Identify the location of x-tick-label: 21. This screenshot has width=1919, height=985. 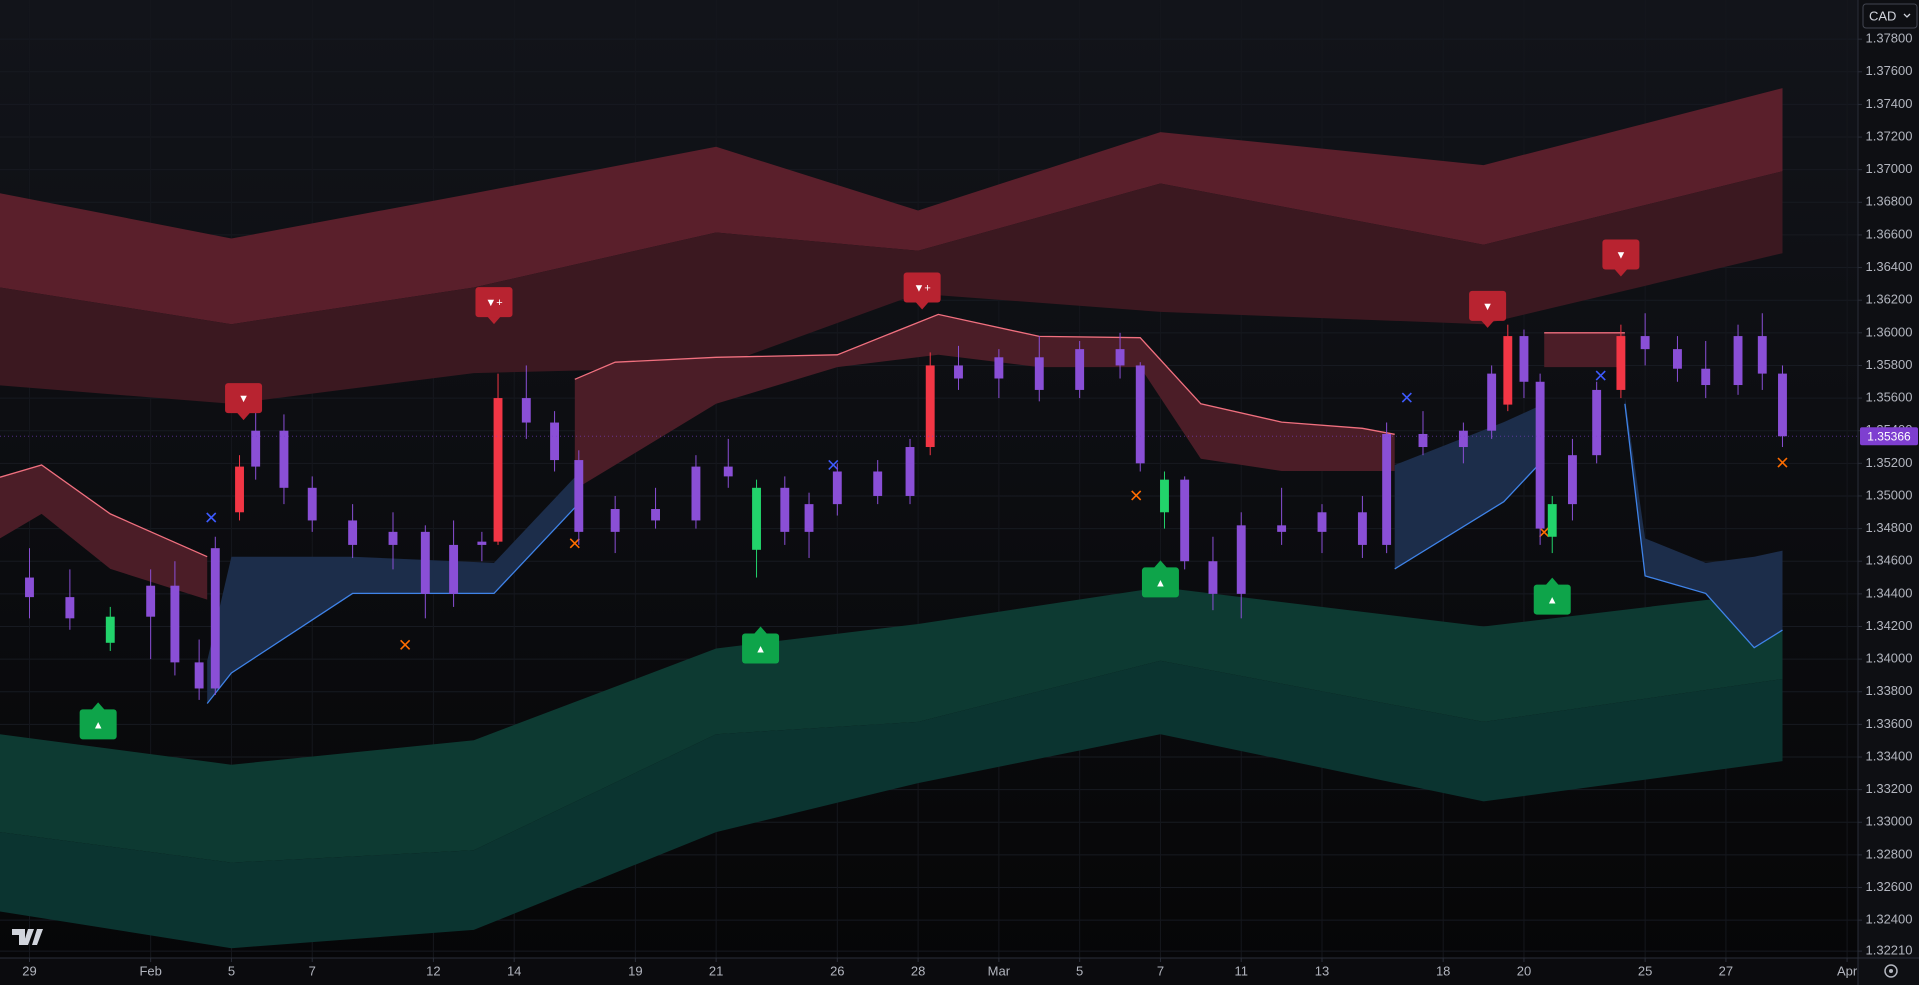
(716, 970).